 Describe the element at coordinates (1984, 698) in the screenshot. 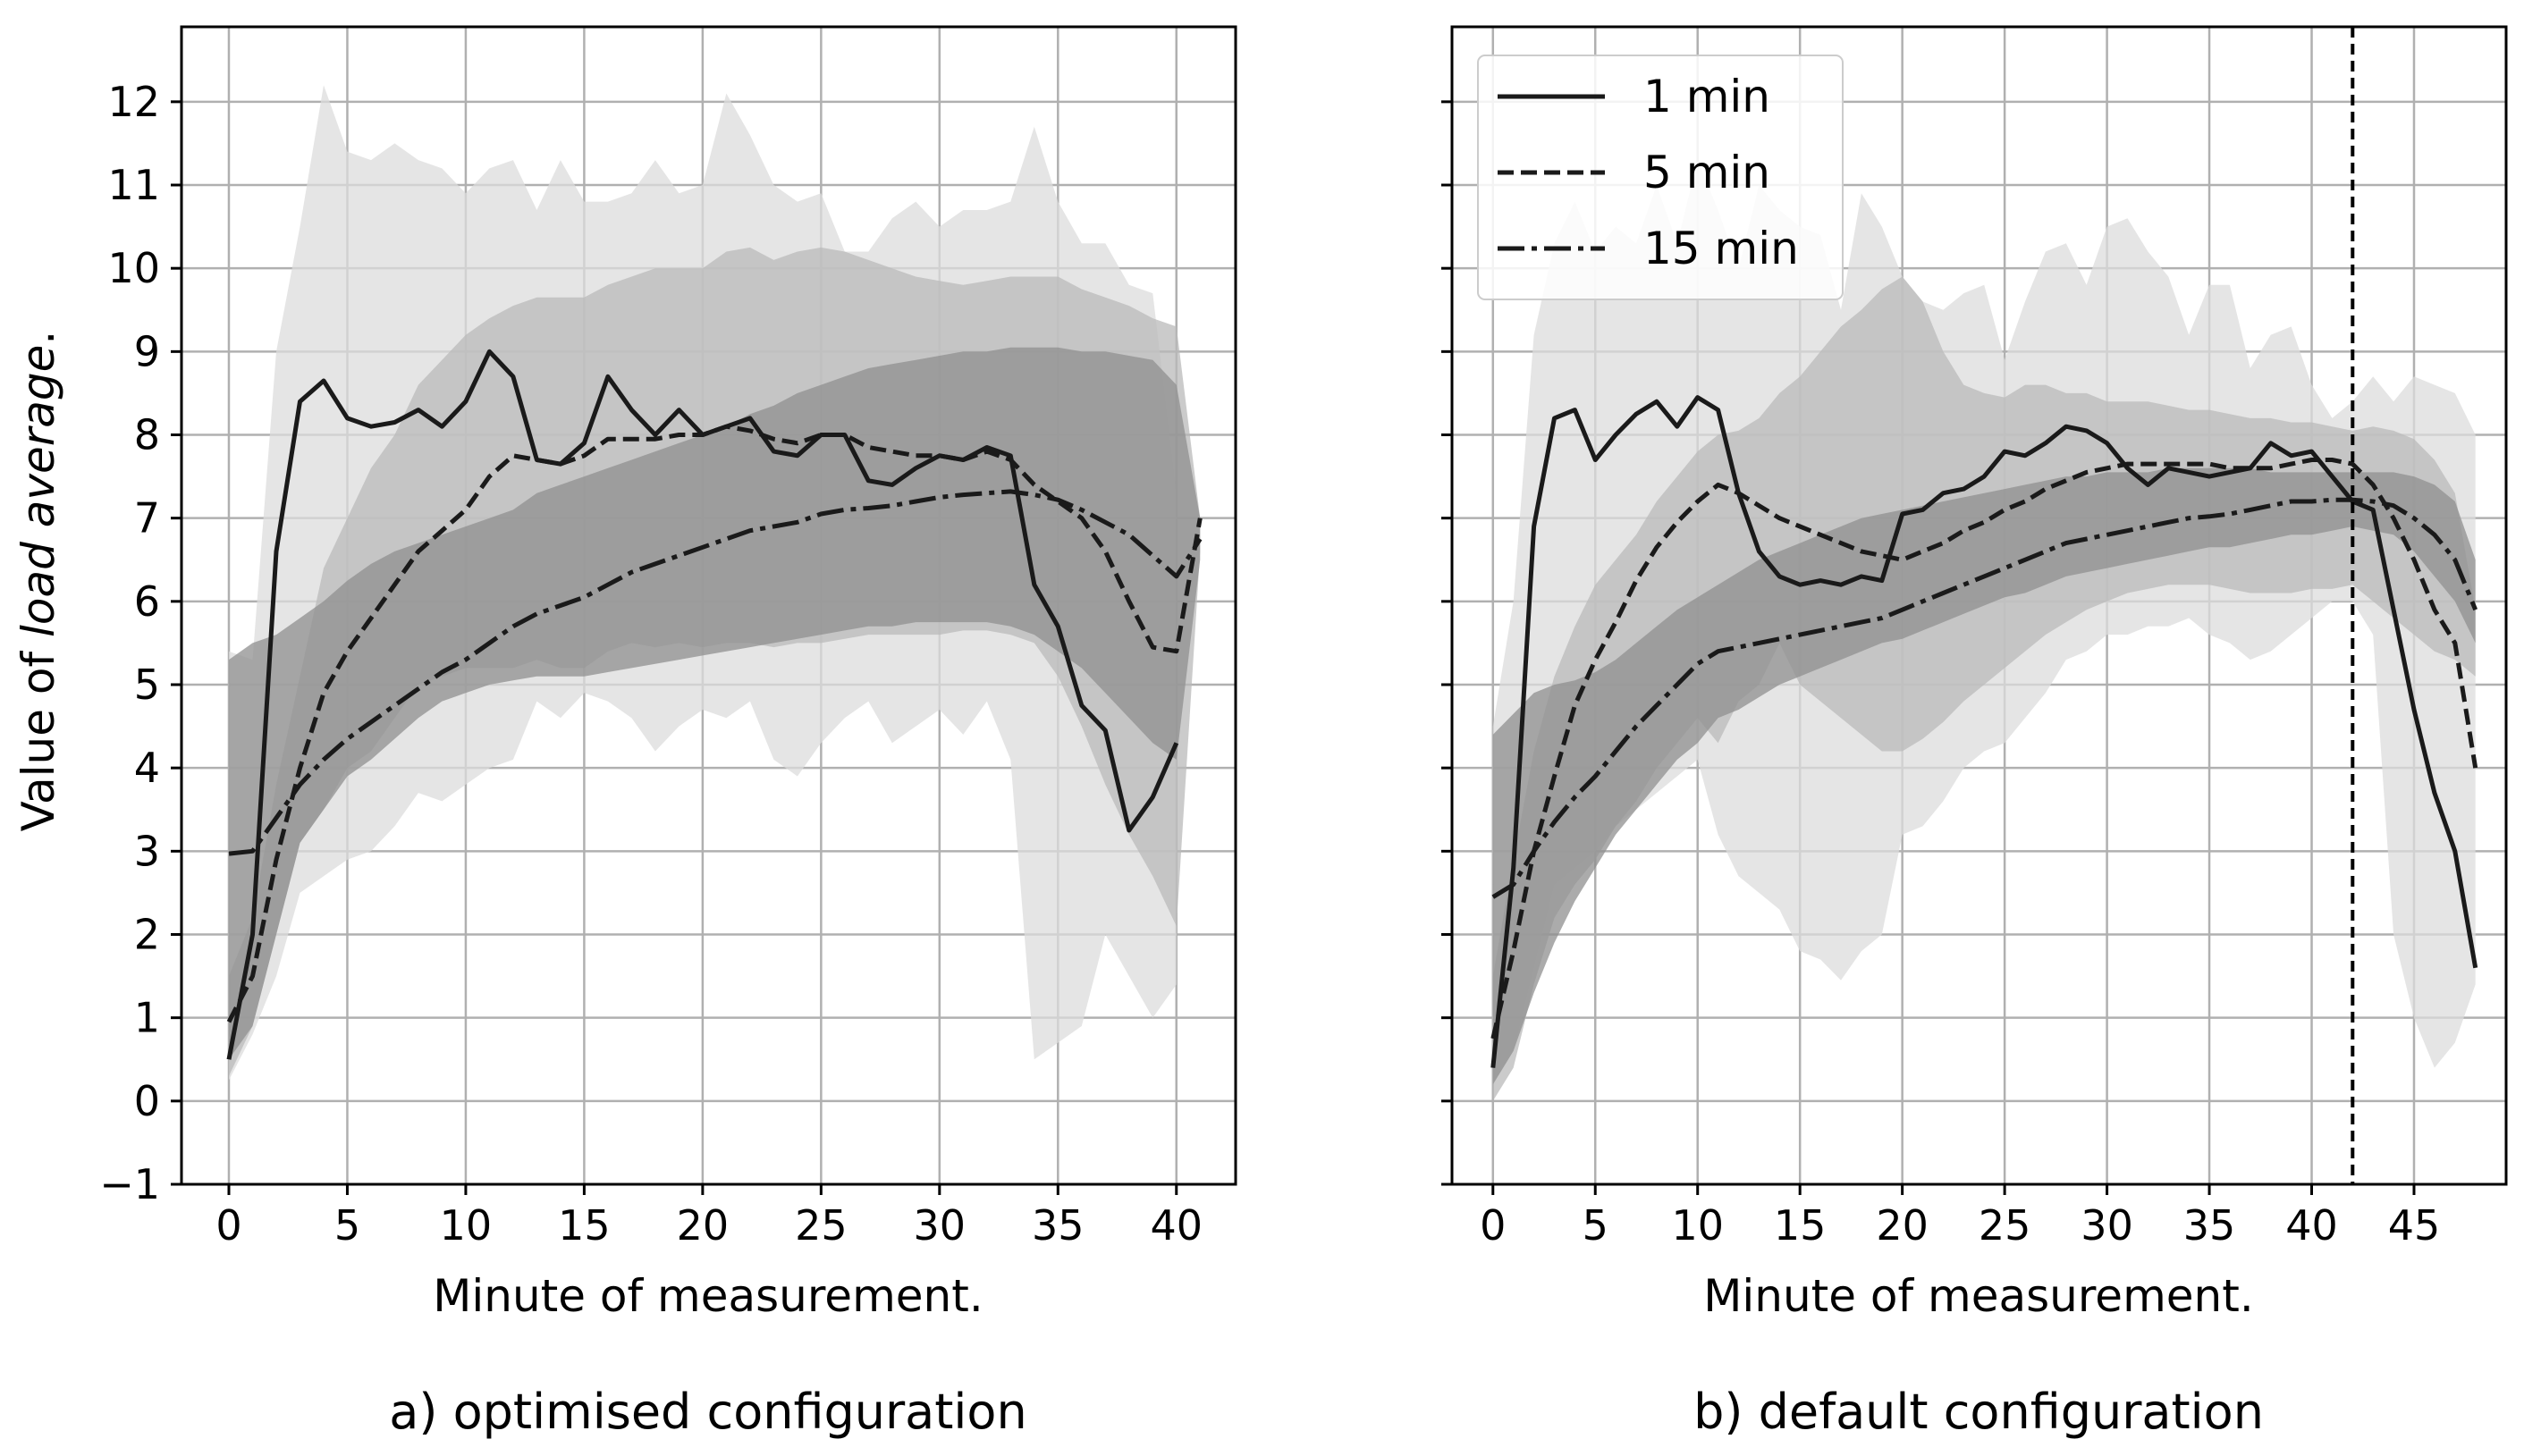

I see `panel-b-line-15min` at that location.